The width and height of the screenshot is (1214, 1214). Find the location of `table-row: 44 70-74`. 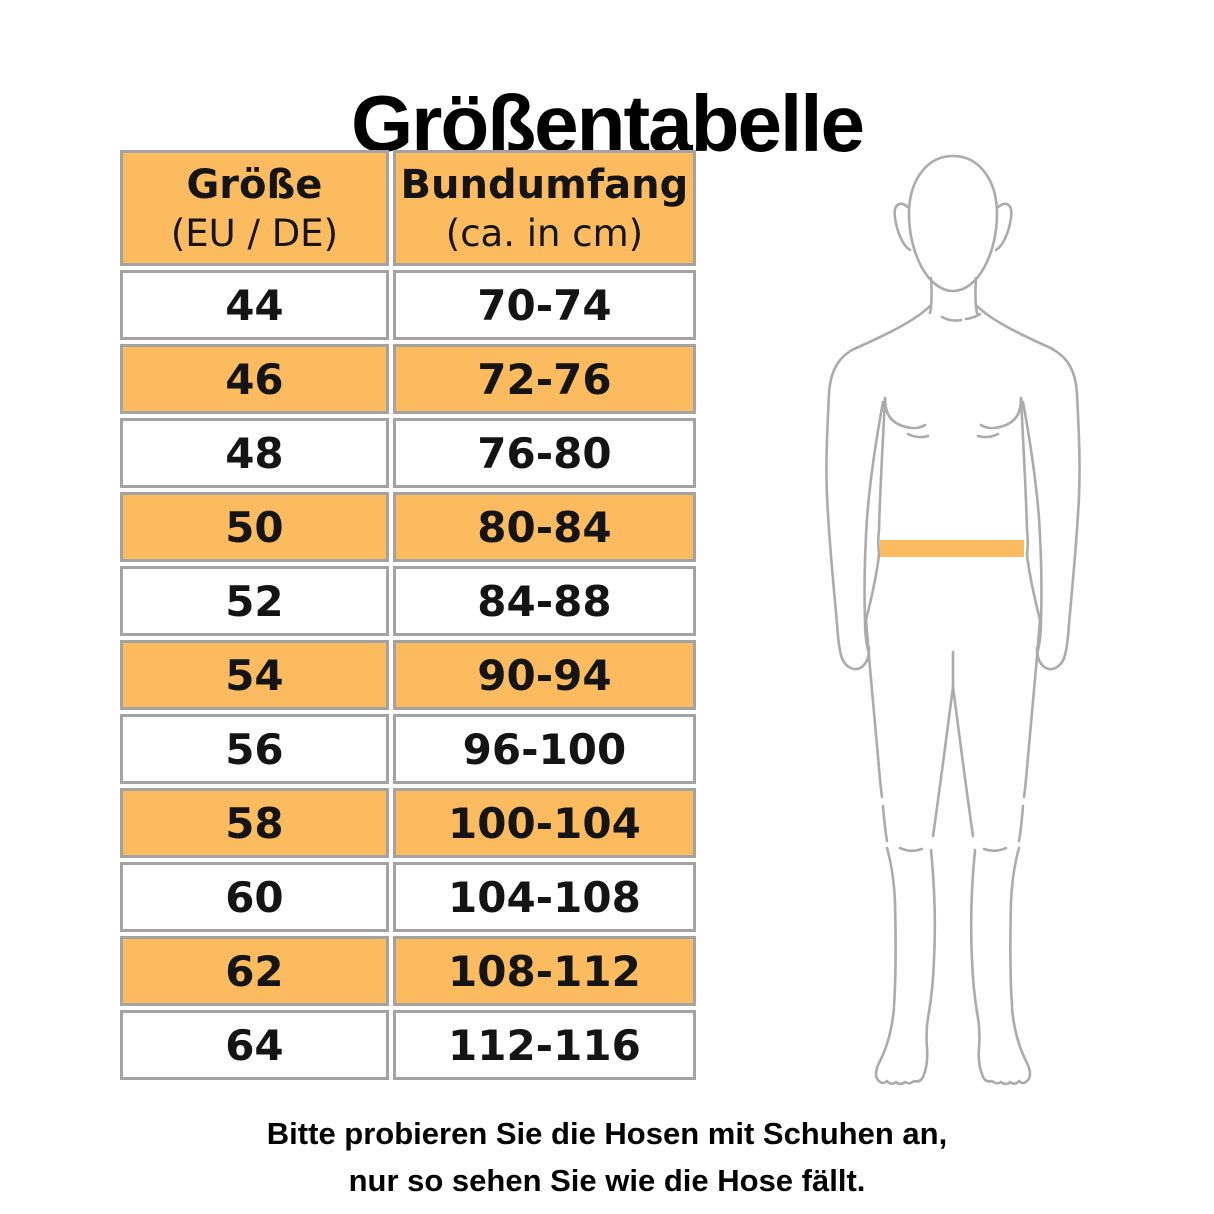

table-row: 44 70-74 is located at coordinates (408, 305).